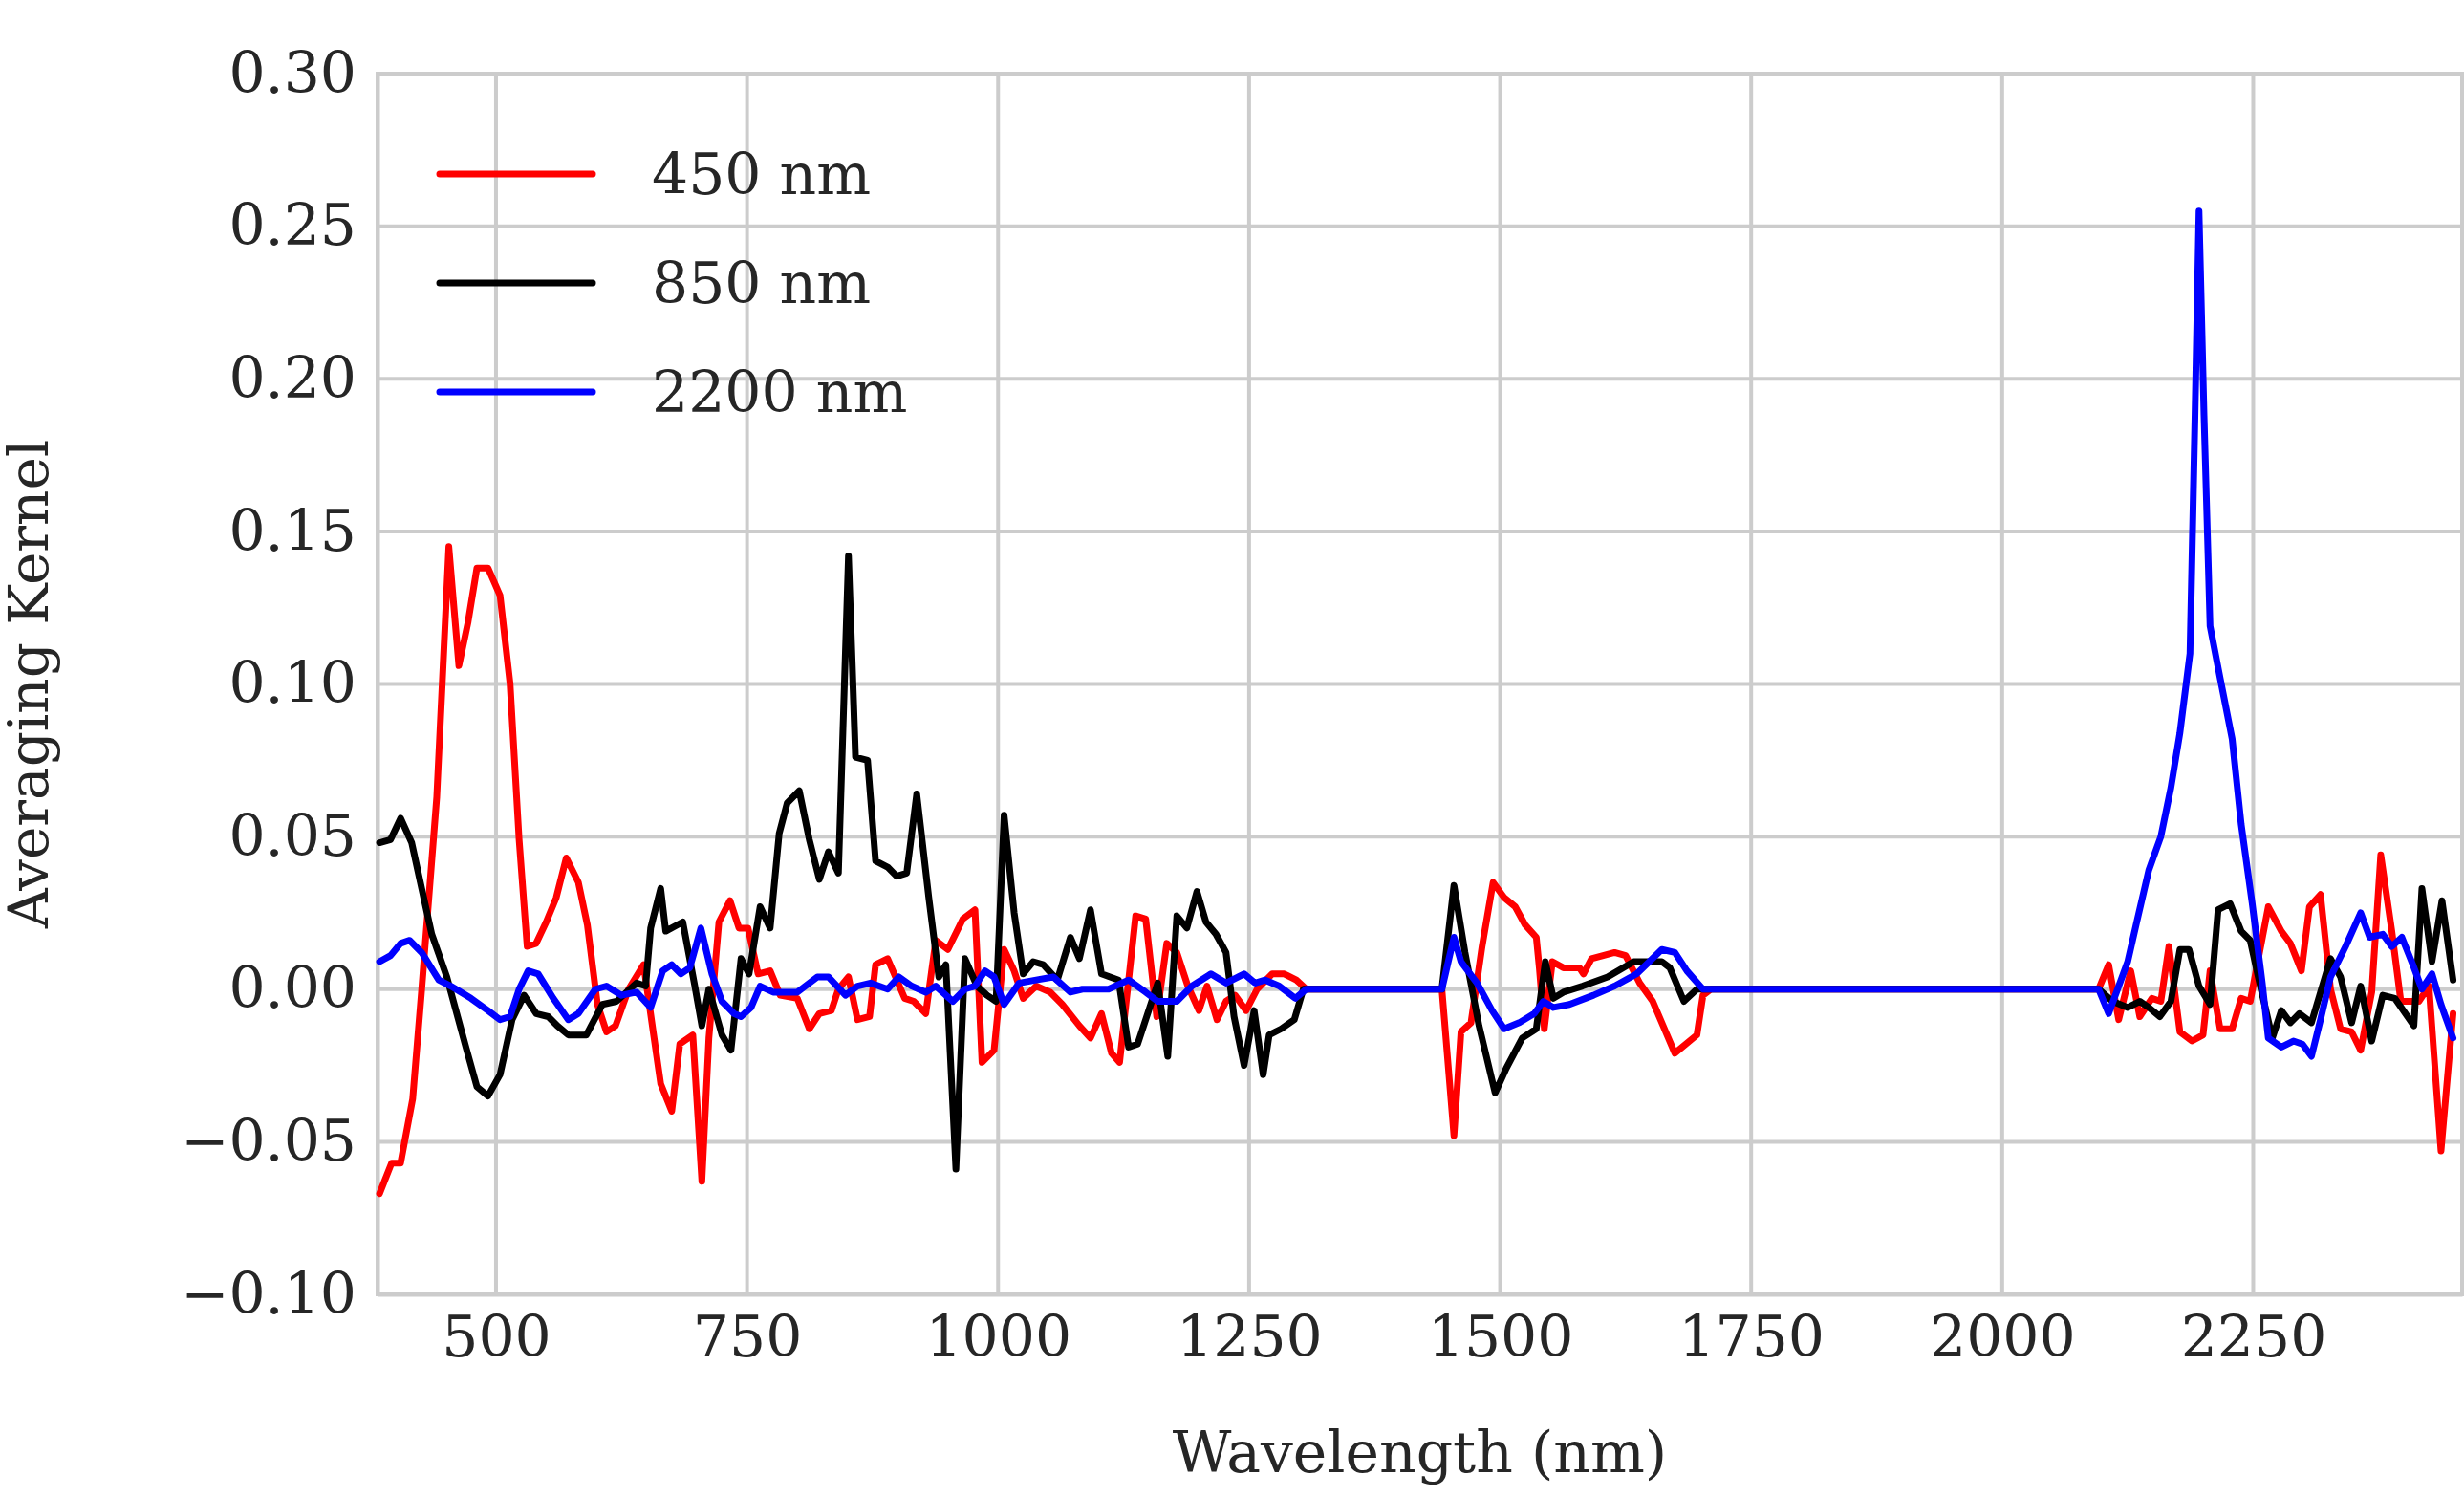 Image resolution: width=2464 pixels, height=1497 pixels. What do you see at coordinates (292, 683) in the screenshot?
I see `y-tick-label: 0.10` at bounding box center [292, 683].